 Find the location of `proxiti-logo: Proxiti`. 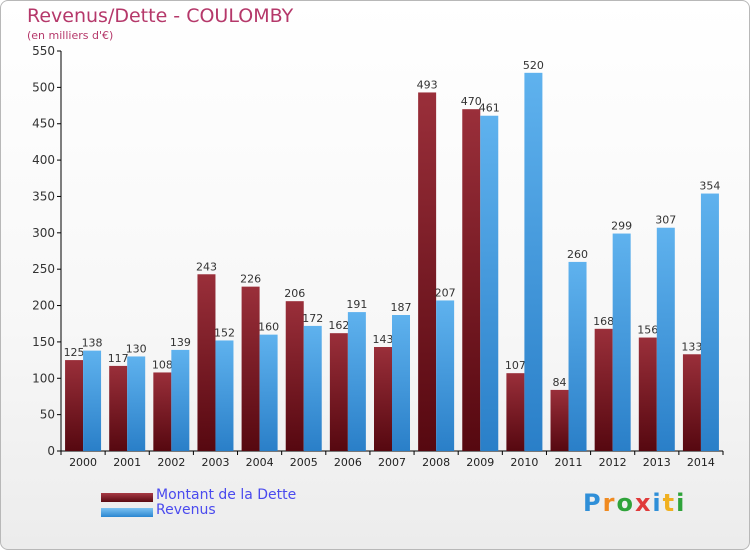

proxiti-logo: Proxiti is located at coordinates (634, 503).